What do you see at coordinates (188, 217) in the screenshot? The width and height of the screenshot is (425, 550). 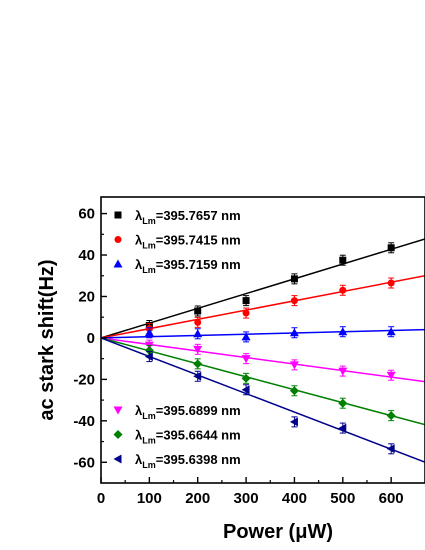 I see `legend-label: λLm=395.7657 nm` at bounding box center [188, 217].